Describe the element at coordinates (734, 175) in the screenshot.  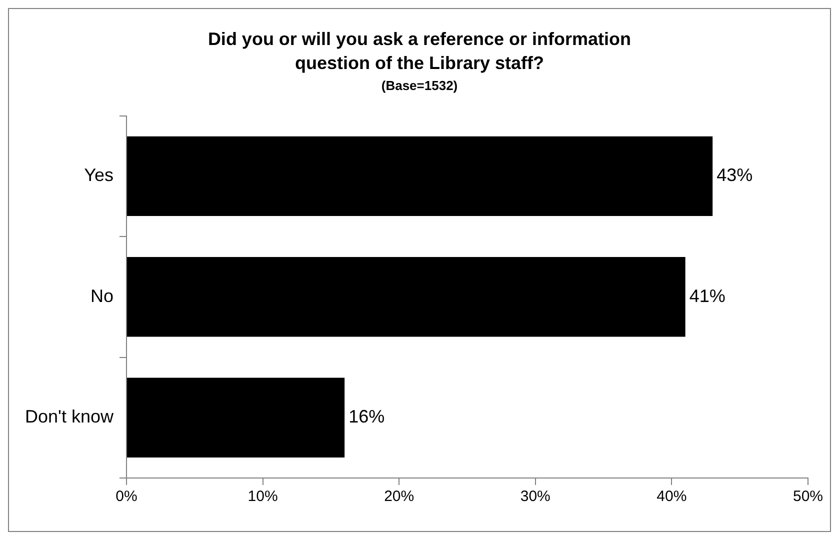
I see `data-label: 43%` at that location.